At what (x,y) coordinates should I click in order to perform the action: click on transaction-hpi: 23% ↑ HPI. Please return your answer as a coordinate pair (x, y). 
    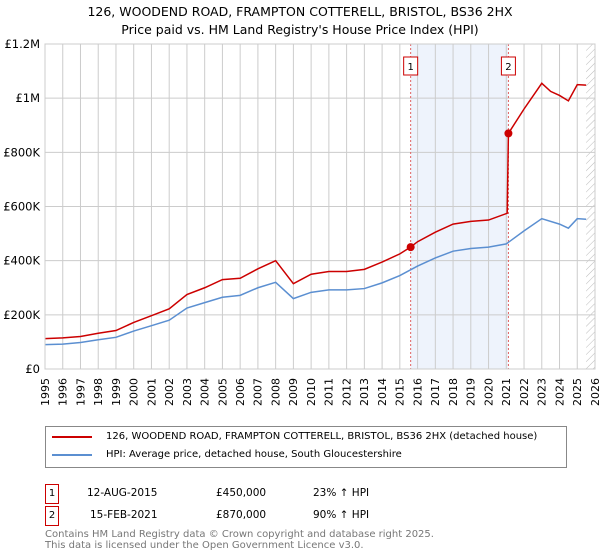
    Looking at the image, I should click on (341, 493).